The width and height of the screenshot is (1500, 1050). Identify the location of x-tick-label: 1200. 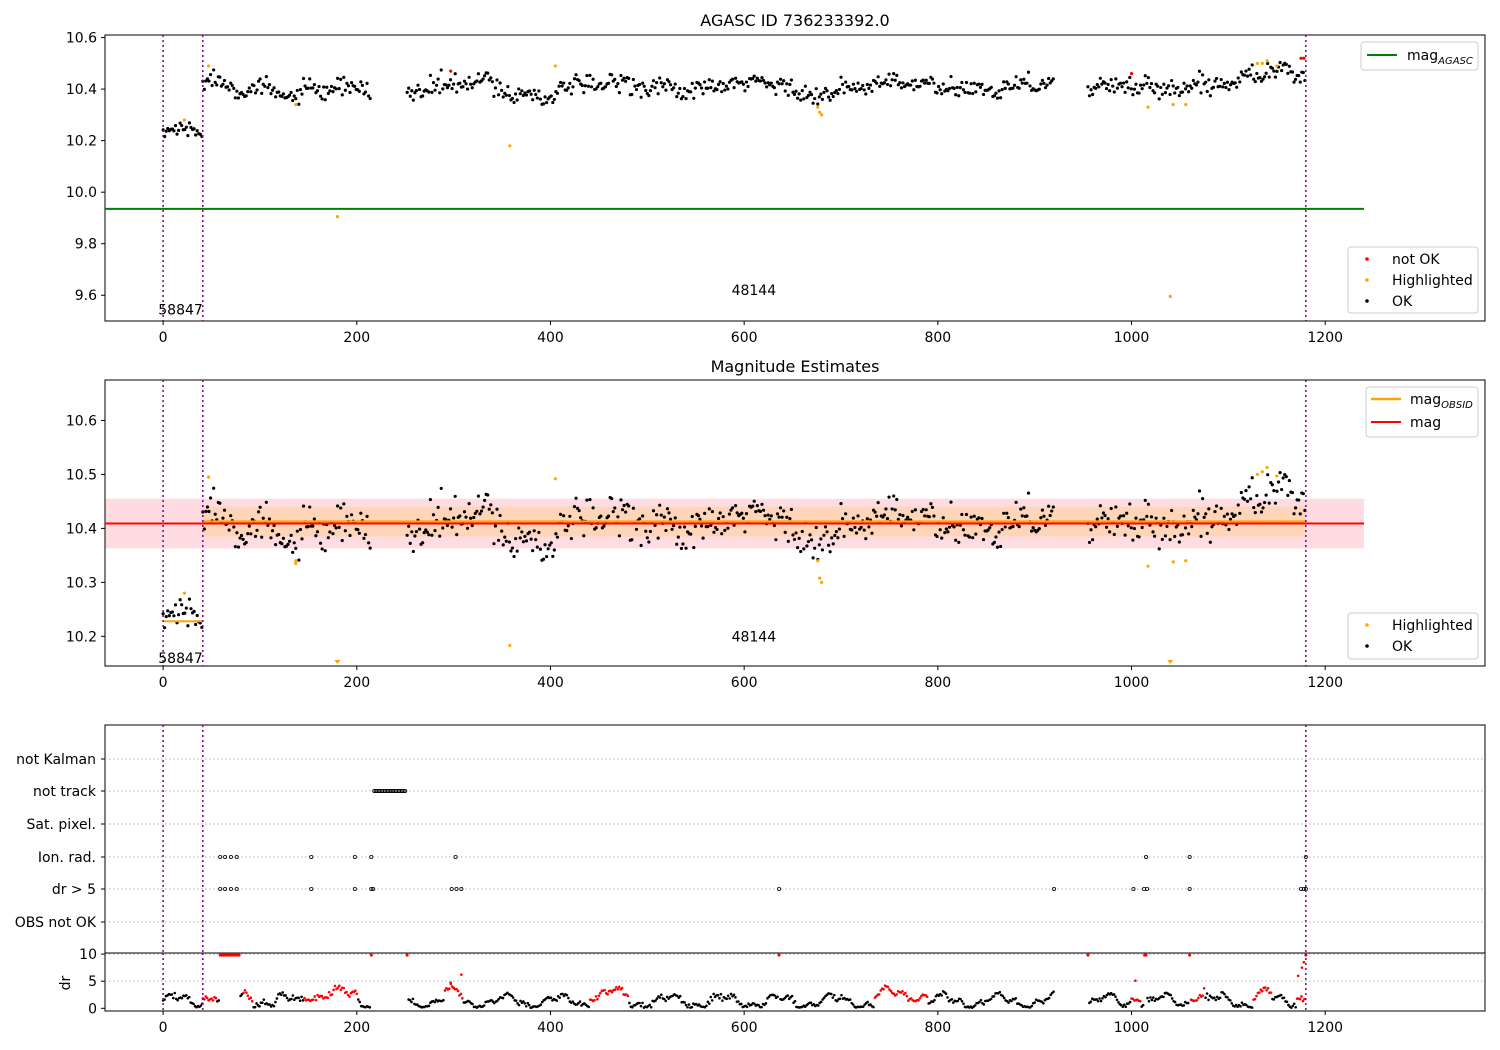
(1325, 683).